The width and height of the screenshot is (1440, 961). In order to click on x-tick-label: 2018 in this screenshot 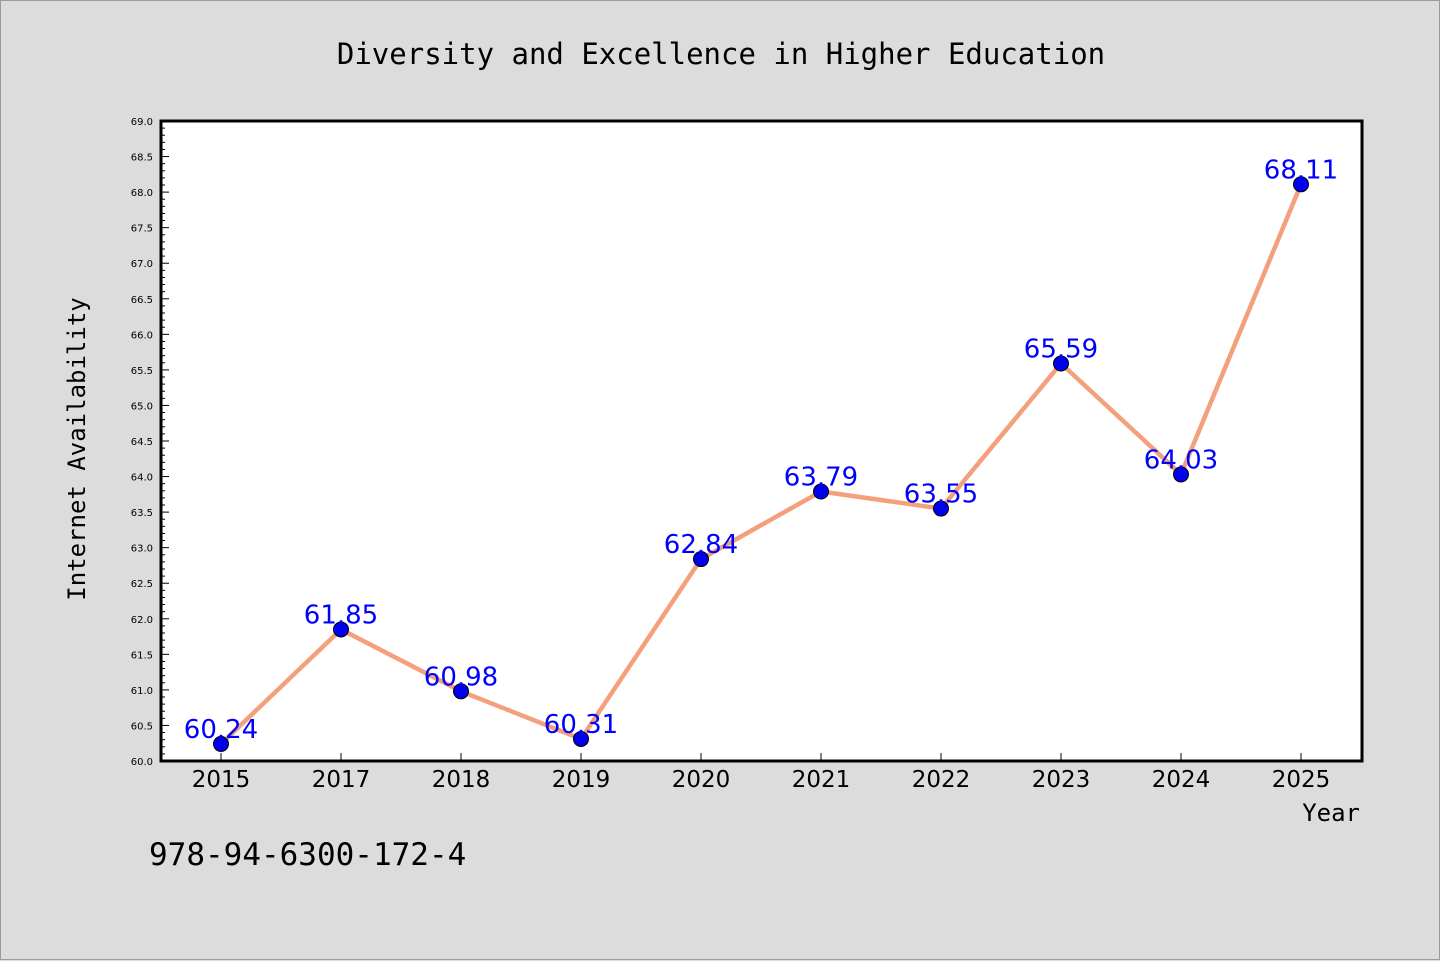, I will do `click(461, 780)`.